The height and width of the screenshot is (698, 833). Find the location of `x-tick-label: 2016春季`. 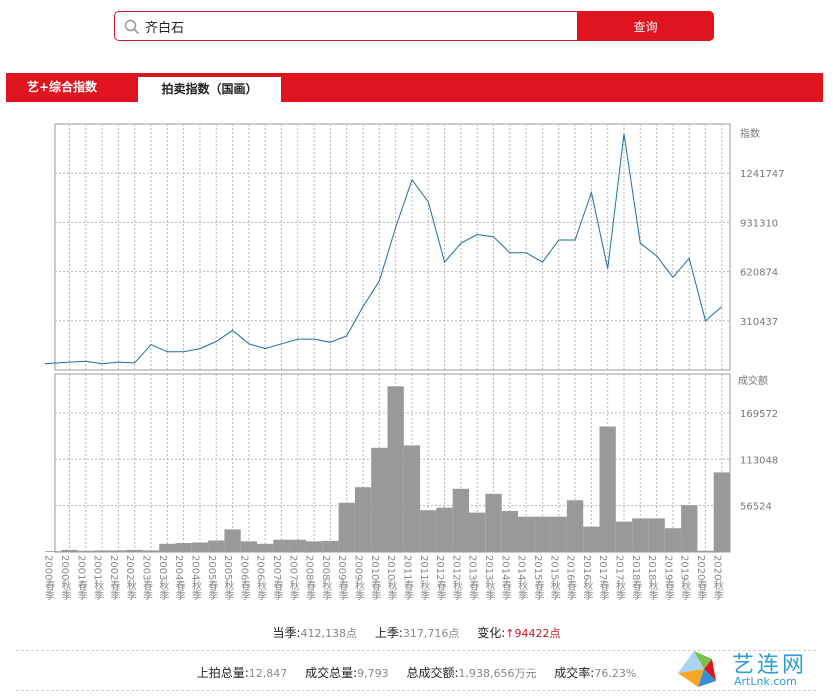

x-tick-label: 2016春季 is located at coordinates (571, 578).